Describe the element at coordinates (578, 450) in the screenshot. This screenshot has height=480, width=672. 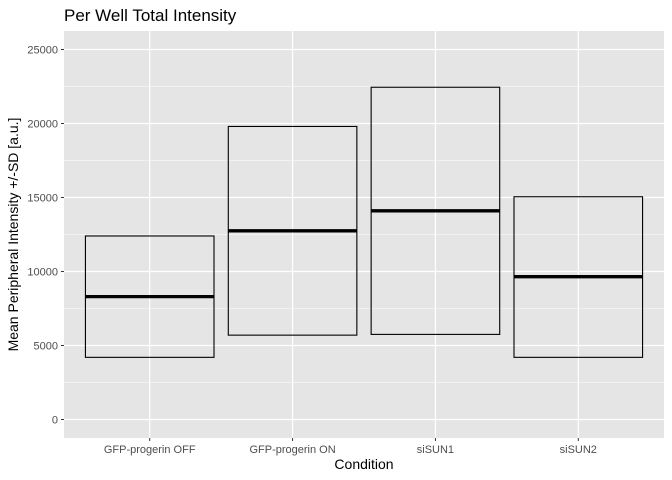
I see `x-tick-label: siSUN2` at that location.